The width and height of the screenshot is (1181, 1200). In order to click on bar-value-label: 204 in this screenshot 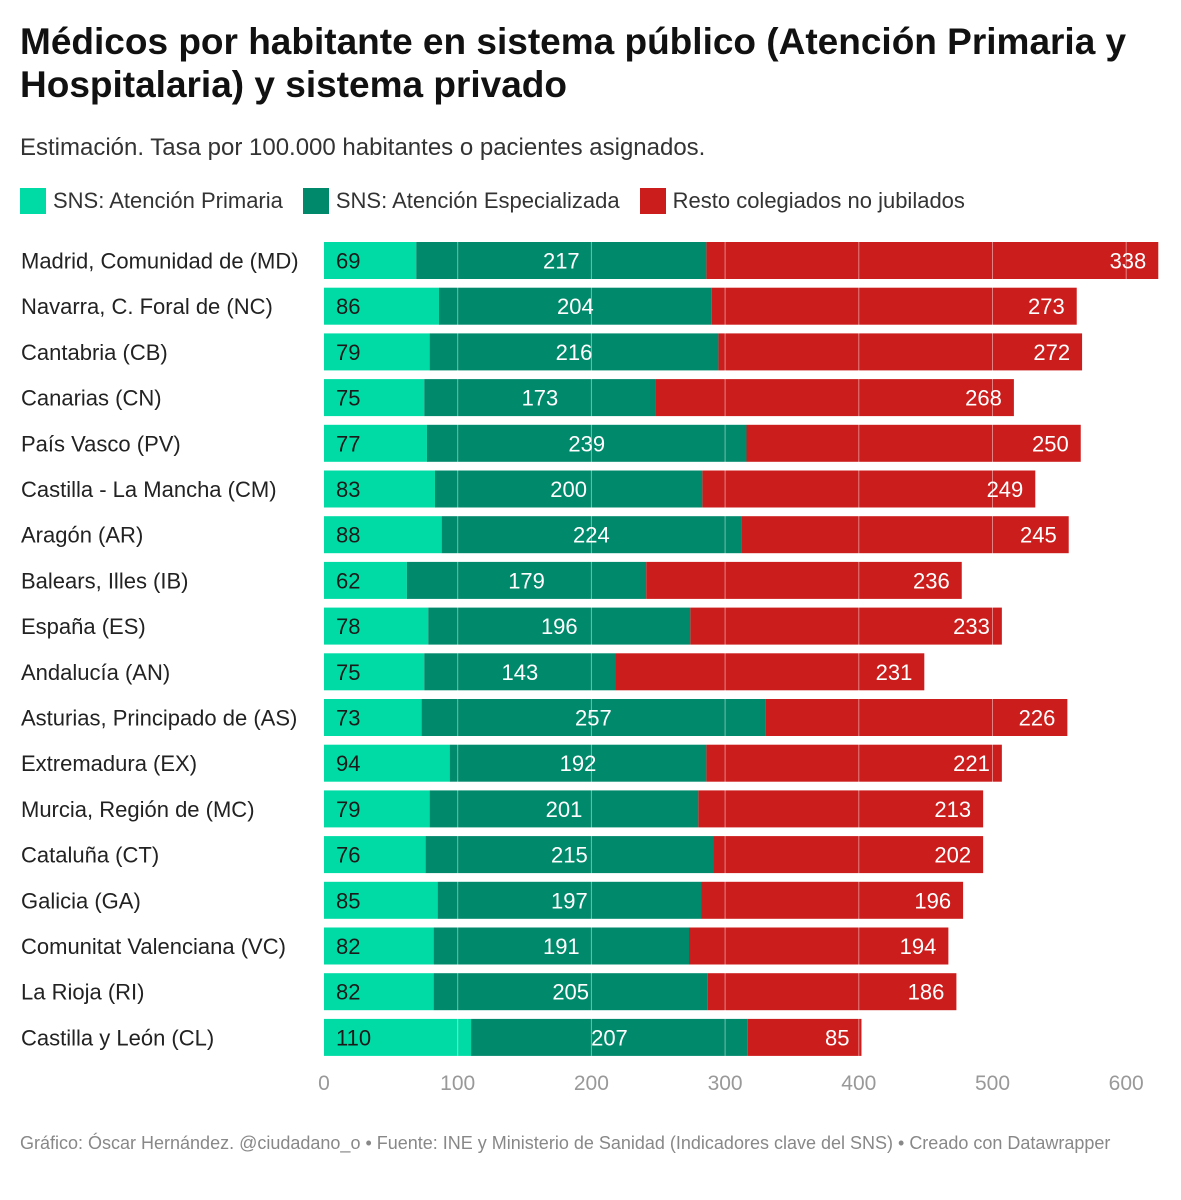, I will do `click(575, 306)`.